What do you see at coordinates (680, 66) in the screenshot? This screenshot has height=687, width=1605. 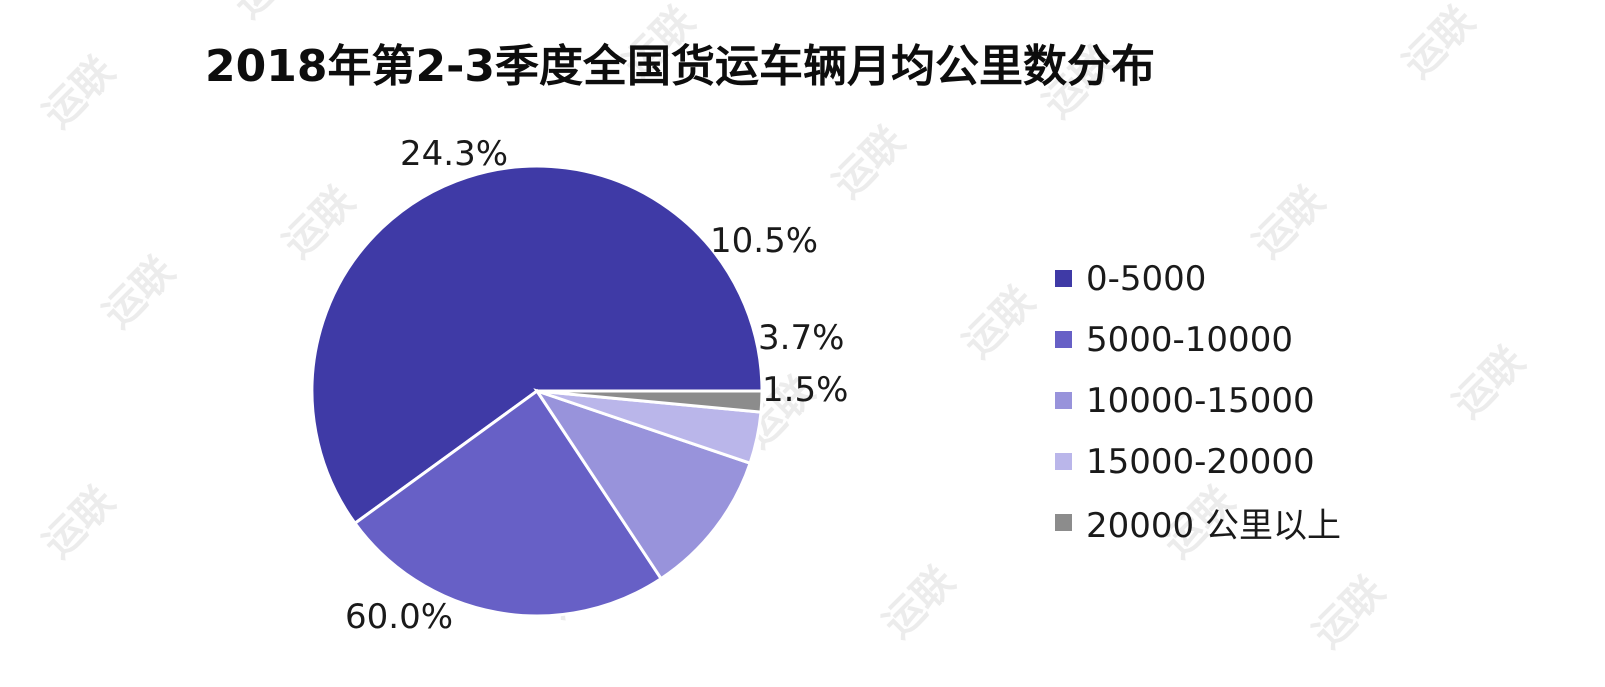 I see `chart-title: 2018年第2-3季度全国货运车辆月均公里数分布` at bounding box center [680, 66].